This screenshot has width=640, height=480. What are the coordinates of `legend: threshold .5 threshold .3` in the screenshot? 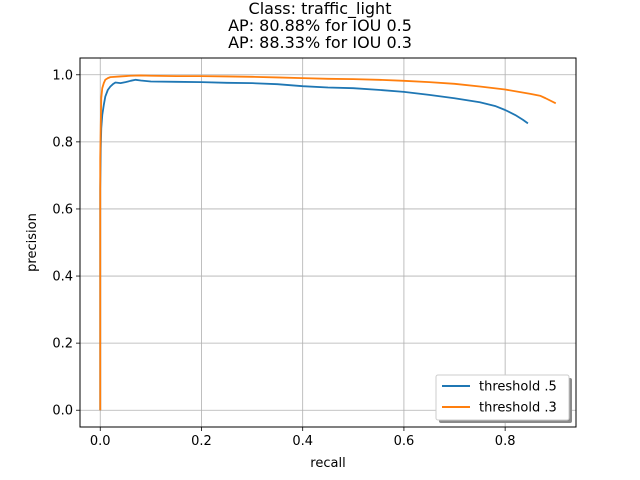 It's located at (503, 398).